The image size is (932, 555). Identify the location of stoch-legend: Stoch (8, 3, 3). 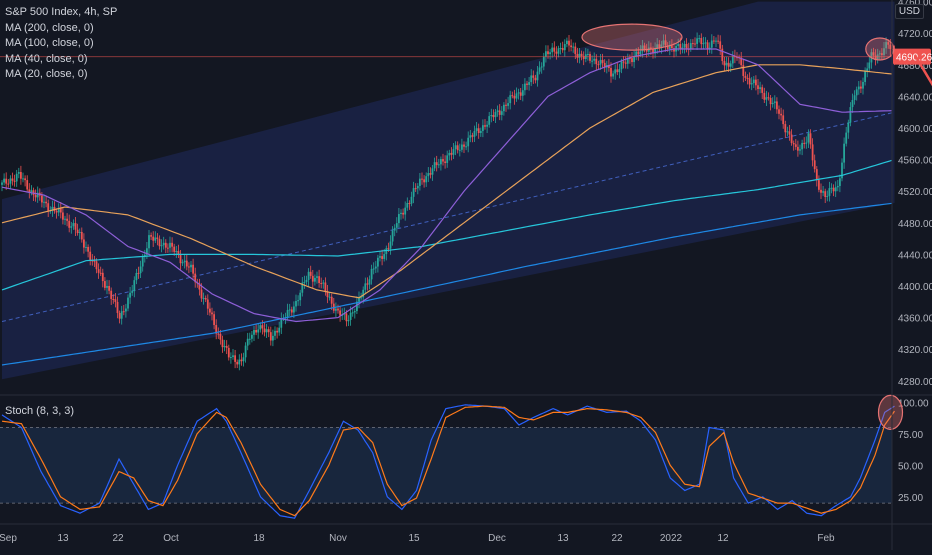
(40, 411).